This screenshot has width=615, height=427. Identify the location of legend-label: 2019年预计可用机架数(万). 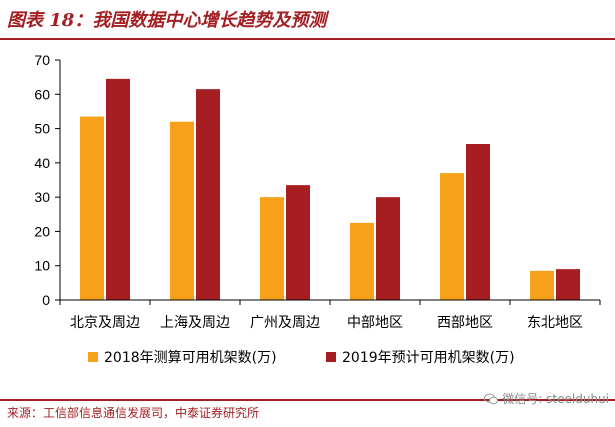
(428, 358).